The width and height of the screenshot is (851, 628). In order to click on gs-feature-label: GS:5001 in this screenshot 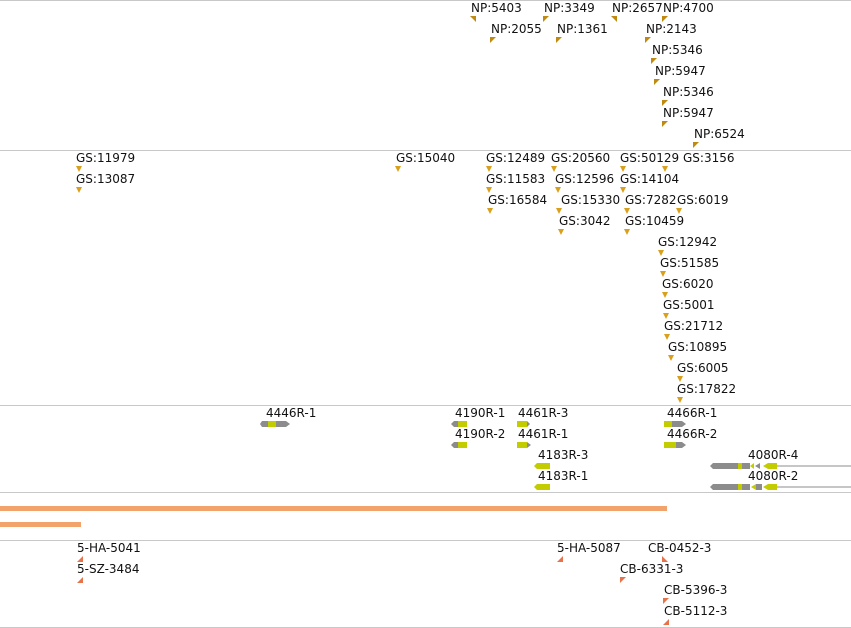, I will do `click(689, 305)`.